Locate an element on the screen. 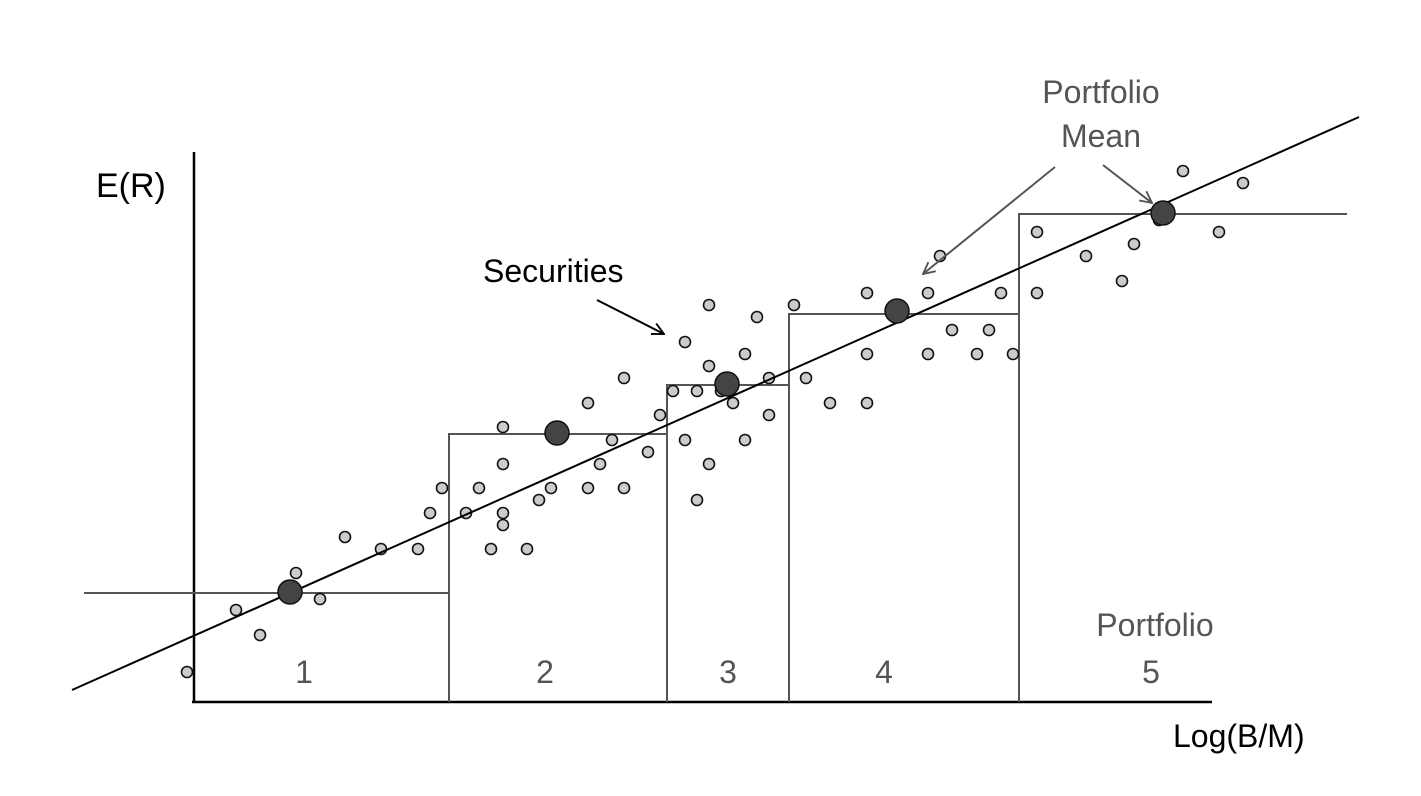 The image size is (1421, 796). portfolio-word-label: Portfolio is located at coordinates (1154, 625).